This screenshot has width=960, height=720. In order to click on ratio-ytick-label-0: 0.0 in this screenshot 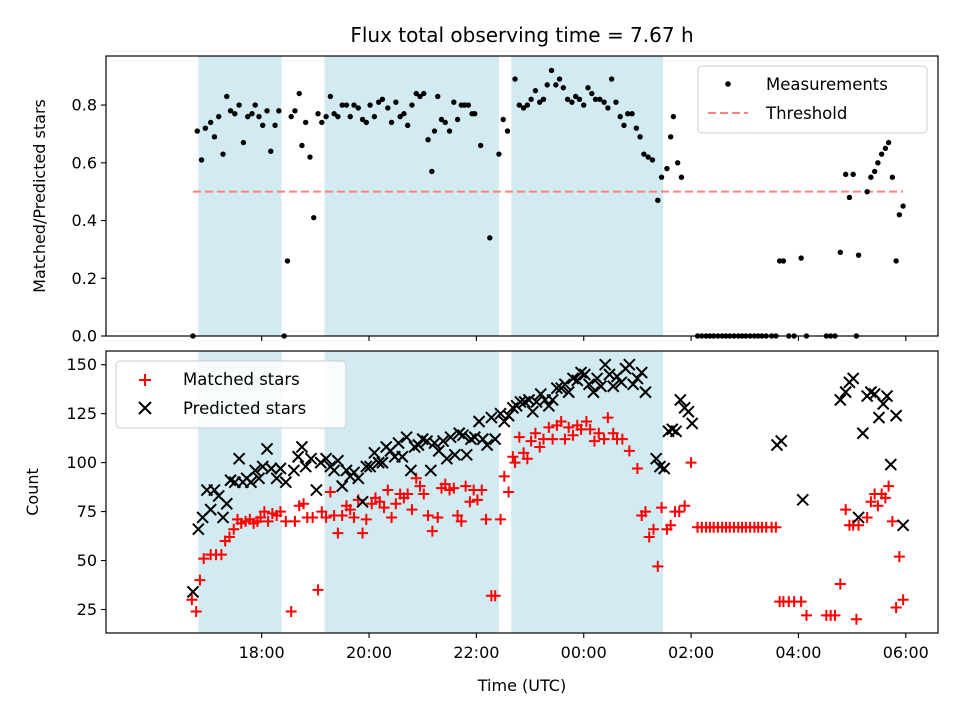, I will do `click(84, 336)`.